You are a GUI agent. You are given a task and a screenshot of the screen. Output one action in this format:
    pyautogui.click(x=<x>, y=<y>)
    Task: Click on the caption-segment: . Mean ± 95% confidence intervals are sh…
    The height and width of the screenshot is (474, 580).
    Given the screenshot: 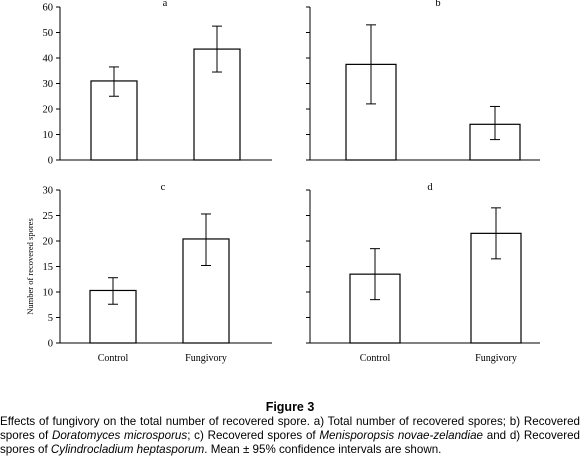 What is the action you would take?
    pyautogui.click(x=323, y=449)
    